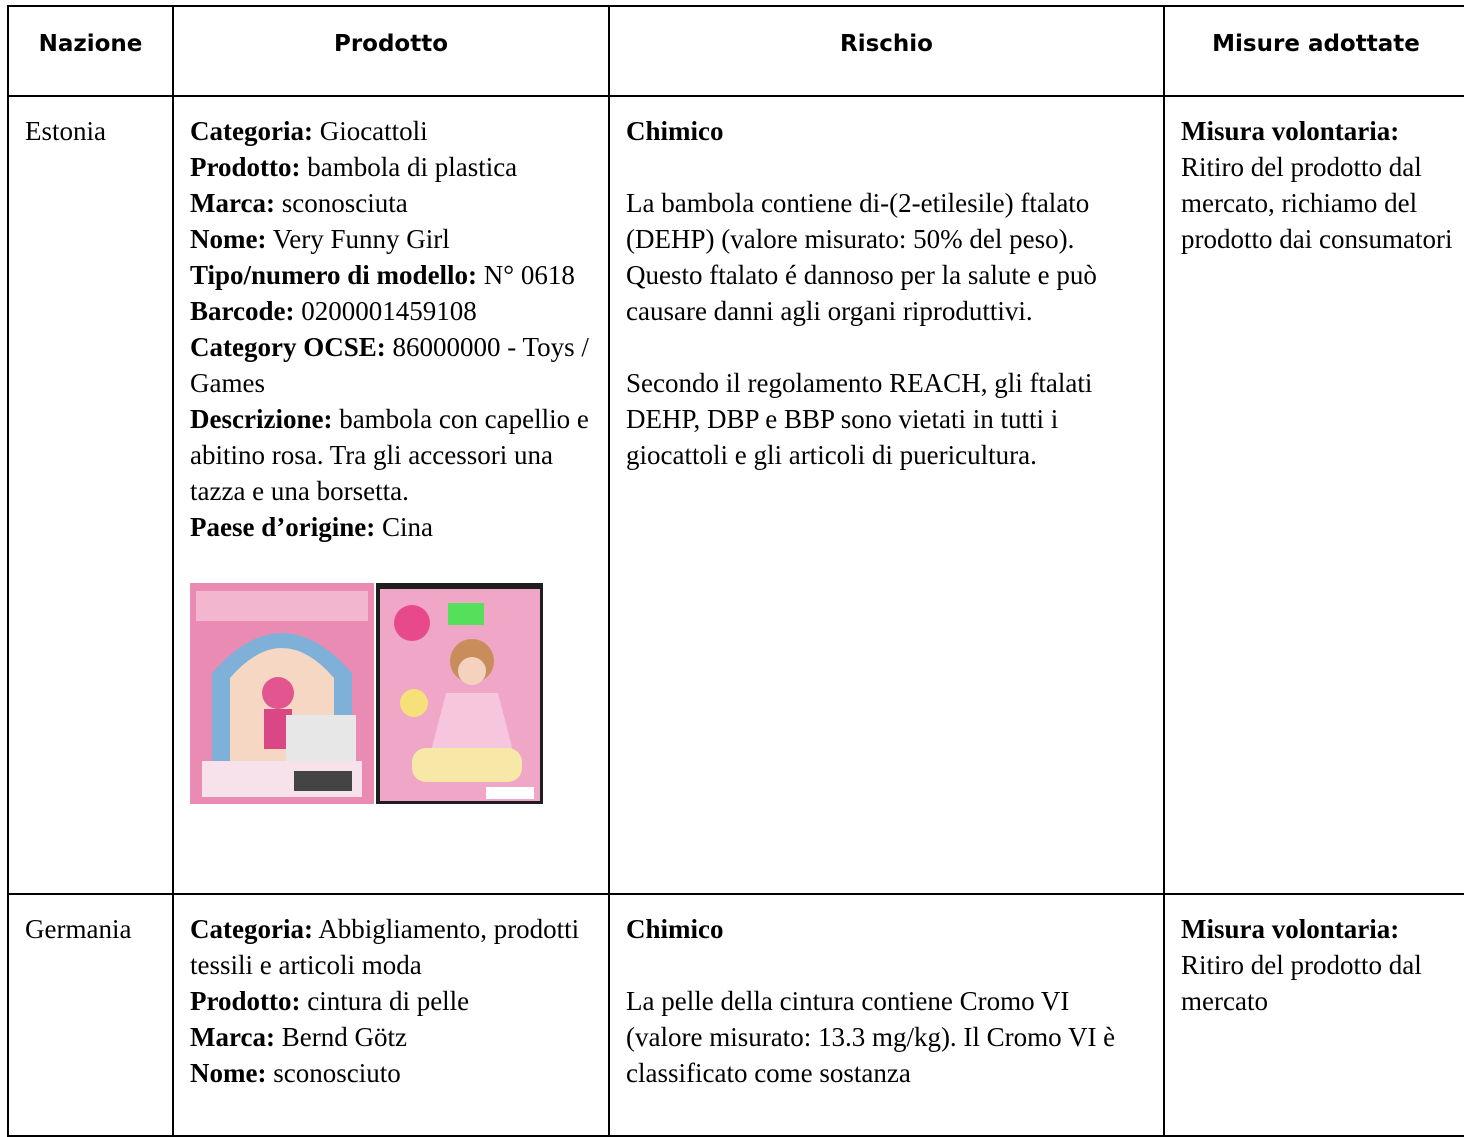 This screenshot has width=1464, height=1137. What do you see at coordinates (1313, 51) in the screenshot?
I see `column-header: Misure adottate` at bounding box center [1313, 51].